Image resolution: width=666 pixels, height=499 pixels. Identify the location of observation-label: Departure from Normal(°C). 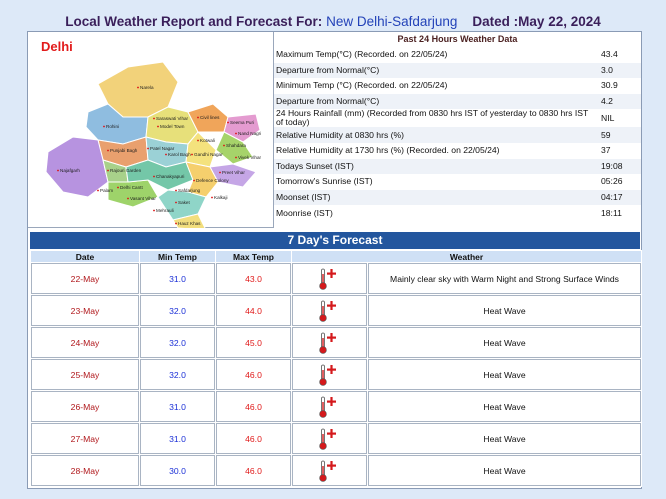
(436, 101).